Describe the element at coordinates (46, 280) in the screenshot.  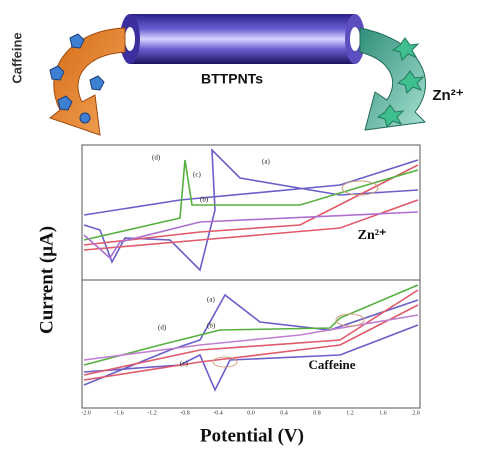
I see `y-axis-label: Current (μA)` at that location.